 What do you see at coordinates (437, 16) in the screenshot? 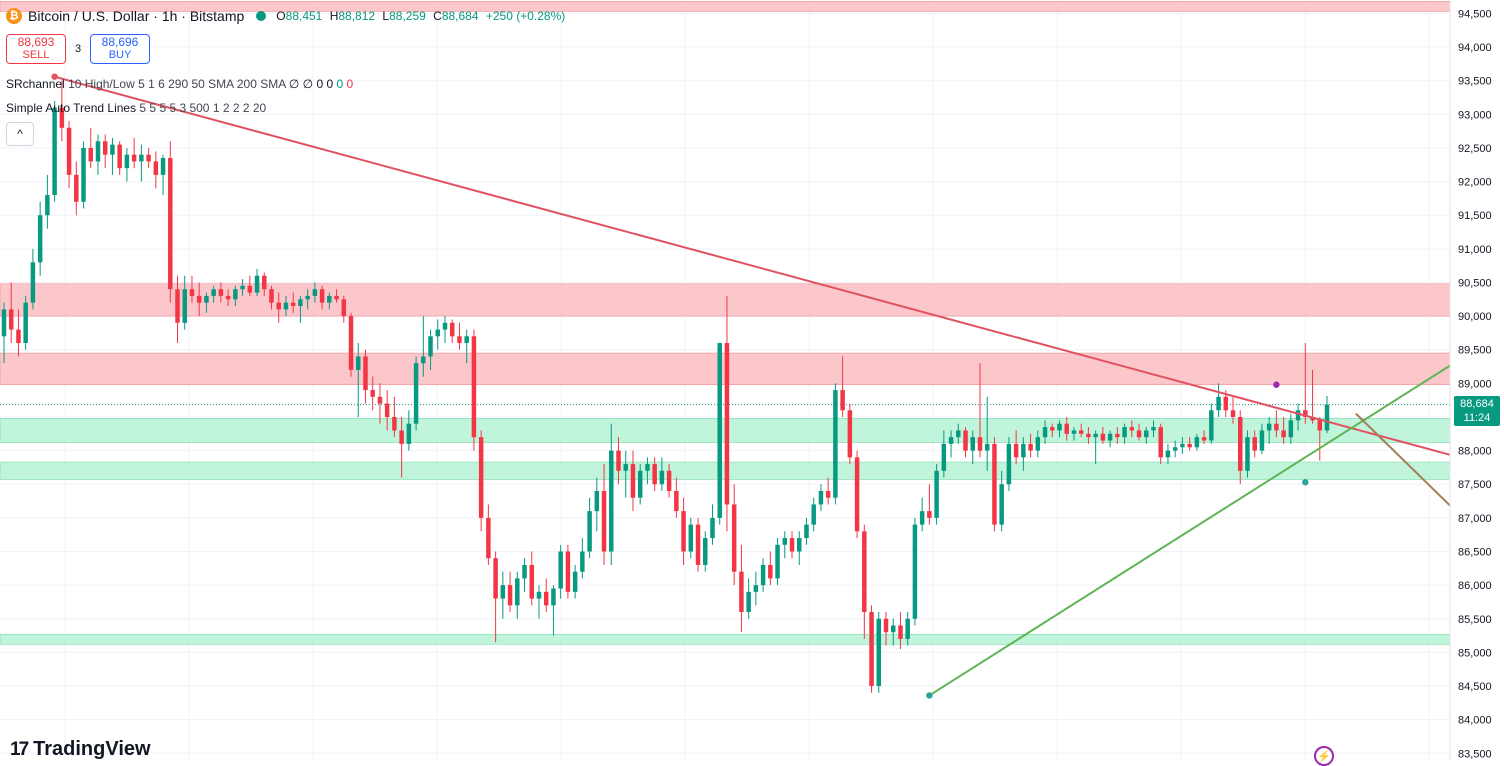
I see `ohlc-key-close: C` at bounding box center [437, 16].